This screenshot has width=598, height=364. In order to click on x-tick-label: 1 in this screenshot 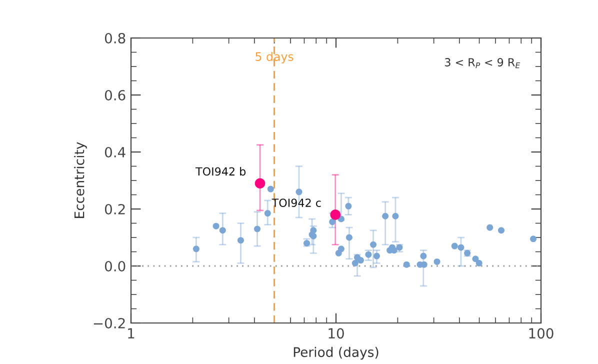, I will do `click(131, 333)`.